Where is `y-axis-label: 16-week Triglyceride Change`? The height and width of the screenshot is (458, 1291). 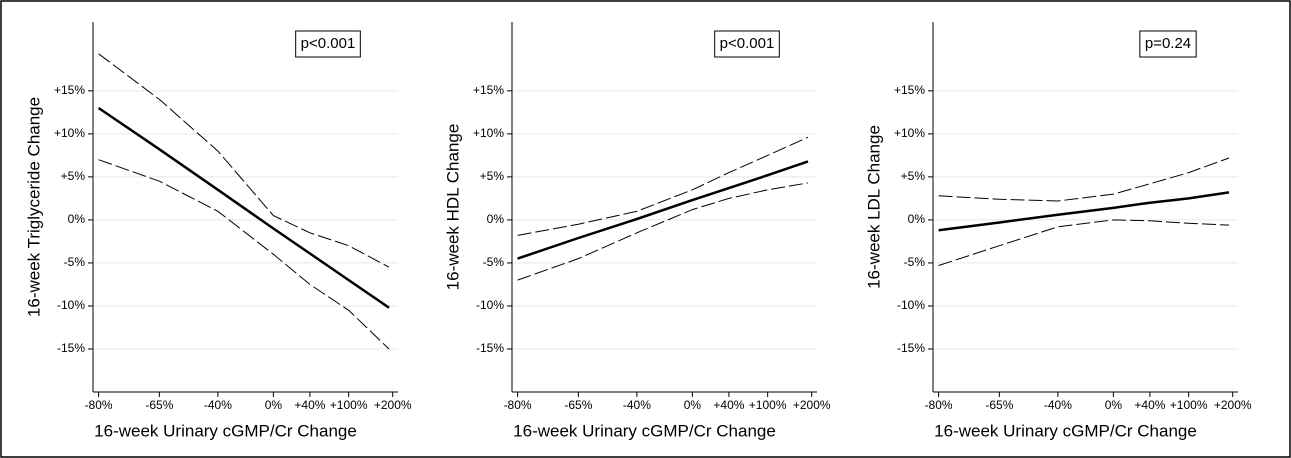 y-axis-label: 16-week Triglyceride Change is located at coordinates (33, 207).